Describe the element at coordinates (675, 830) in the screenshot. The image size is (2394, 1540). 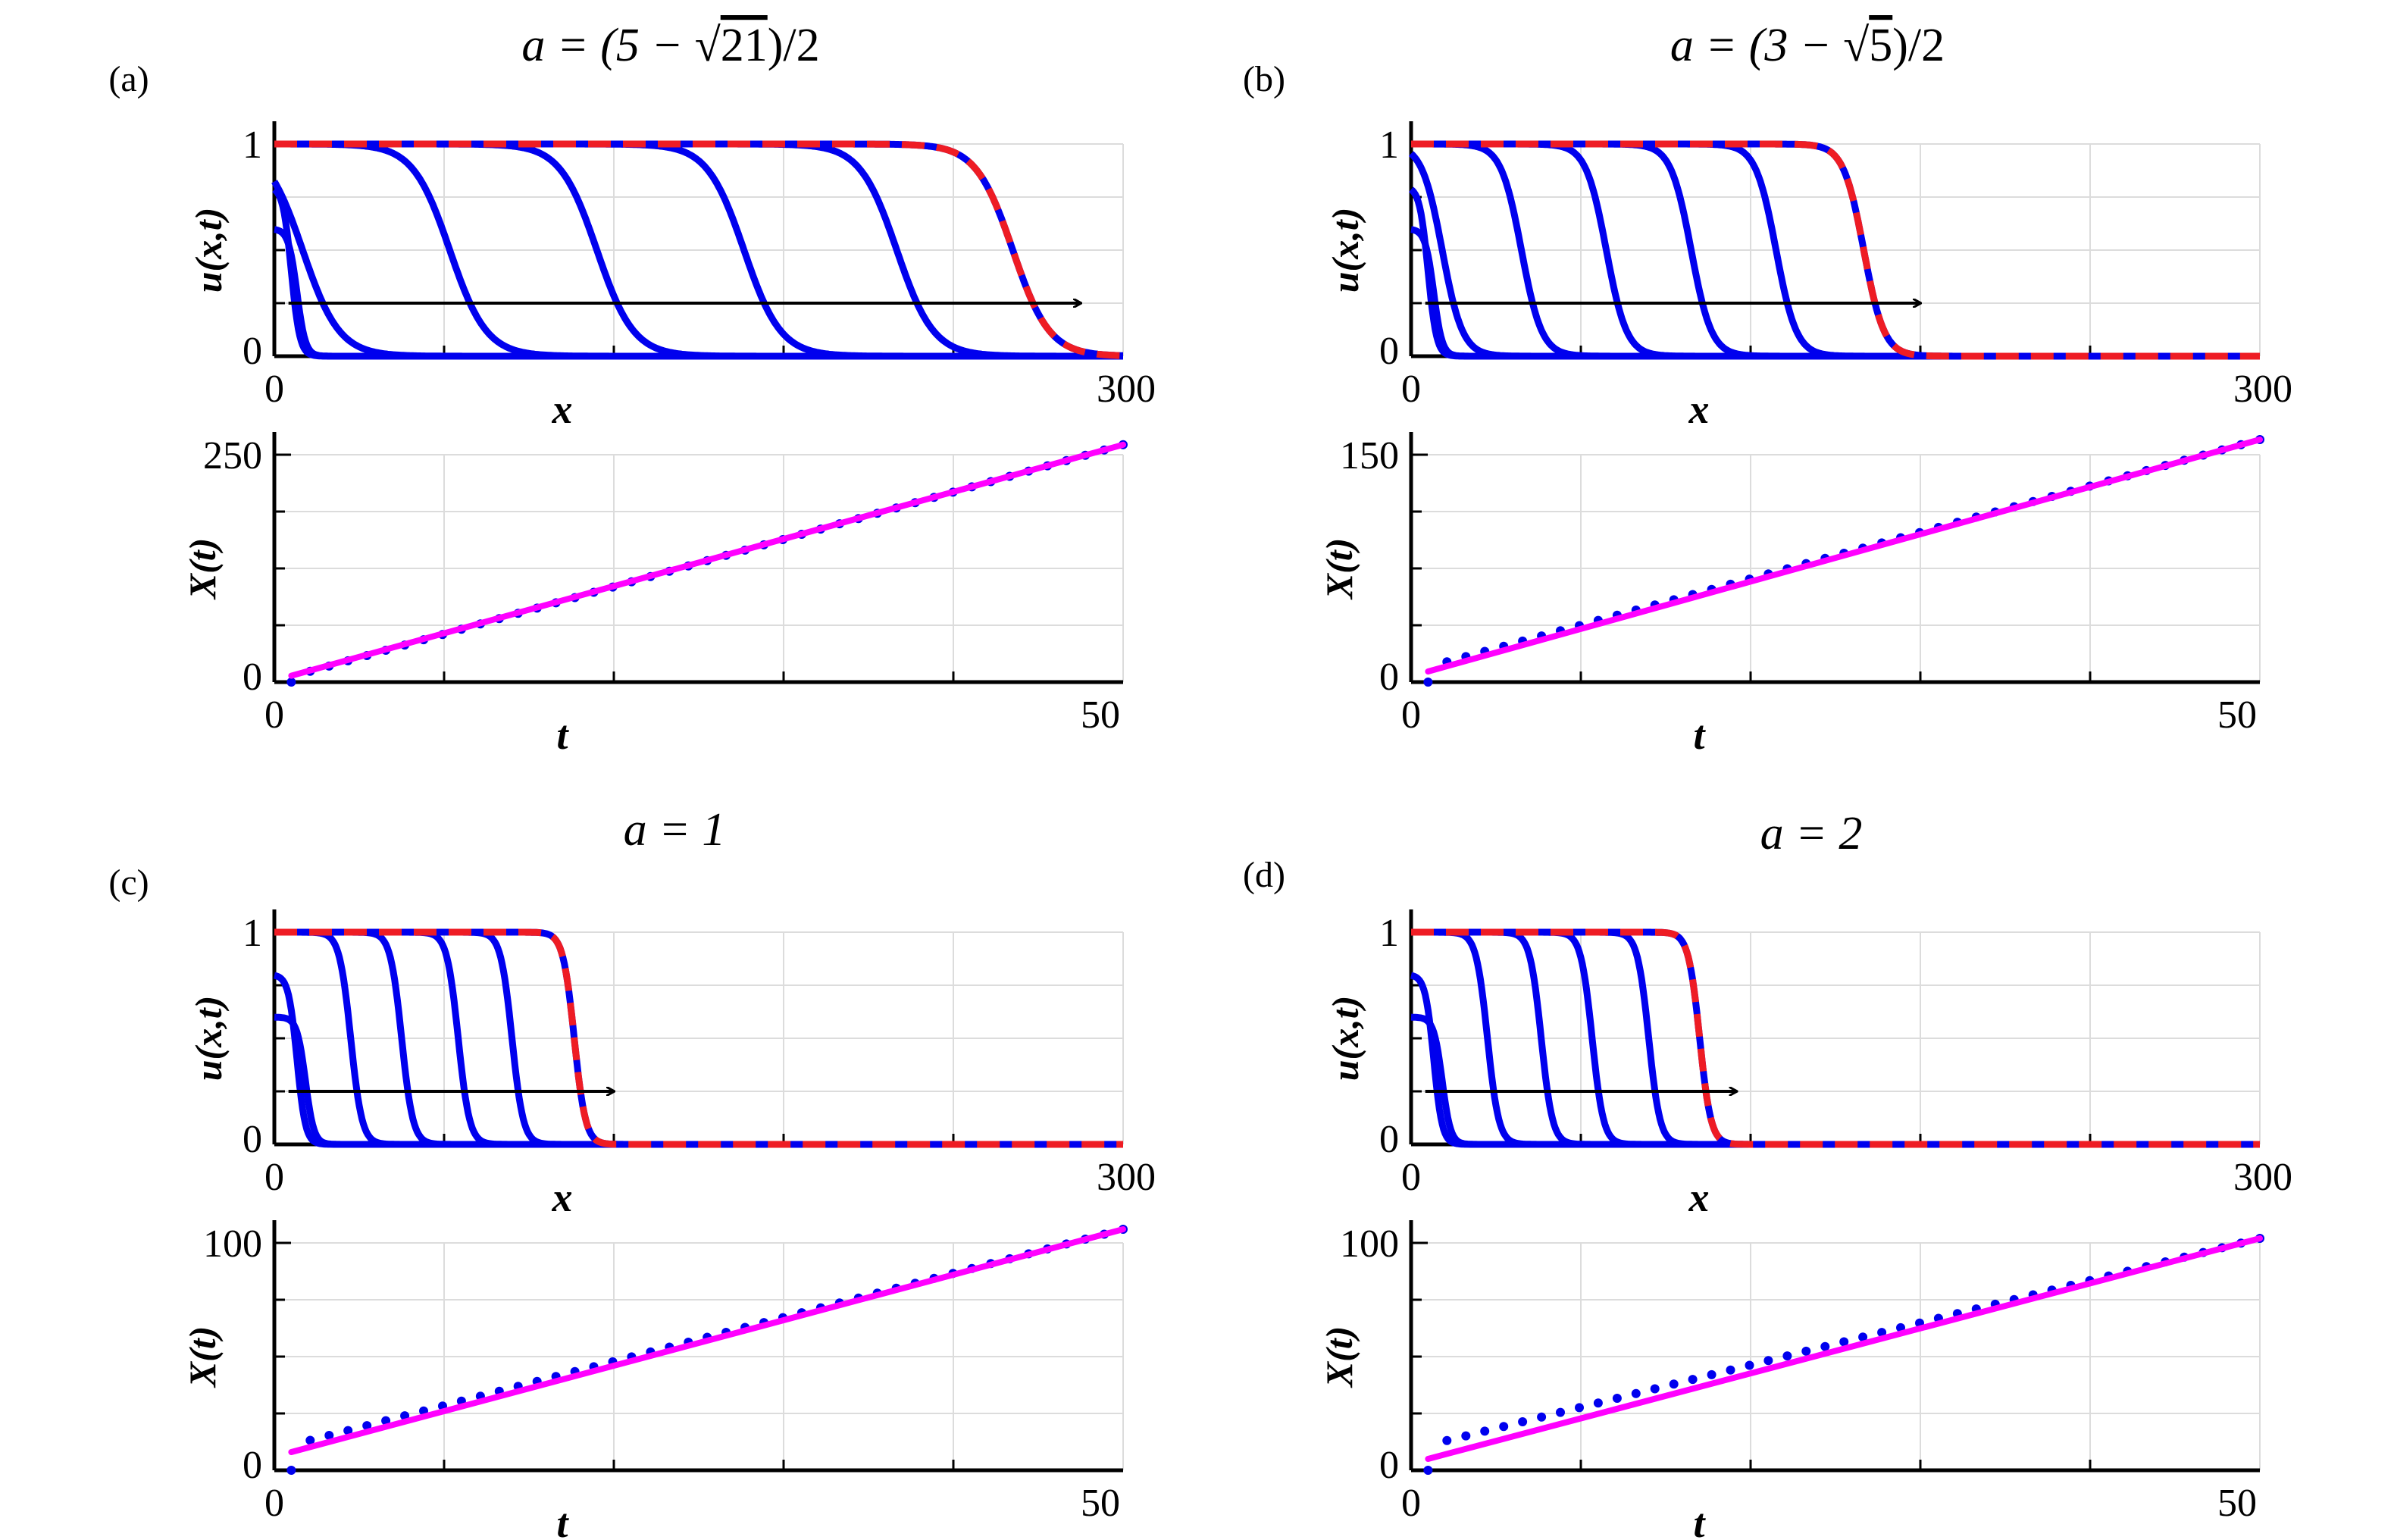
I see `title-prefix: a = 1` at that location.